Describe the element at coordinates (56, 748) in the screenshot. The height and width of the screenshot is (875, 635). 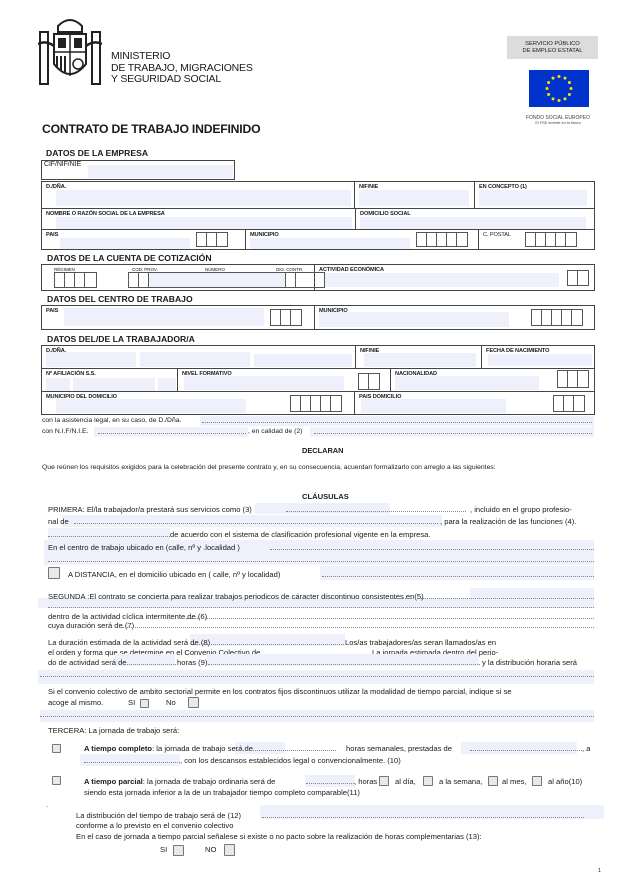
I see `tiempo-completo-checkbox` at that location.